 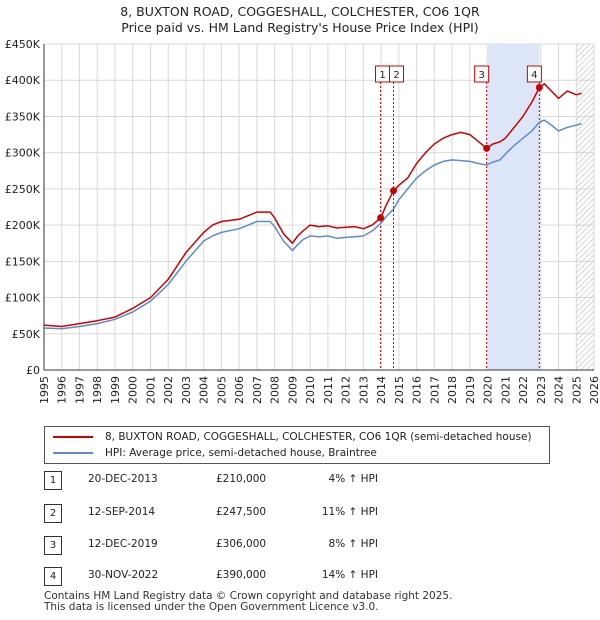 I want to click on x-tick-label: 1998, so click(x=97, y=390).